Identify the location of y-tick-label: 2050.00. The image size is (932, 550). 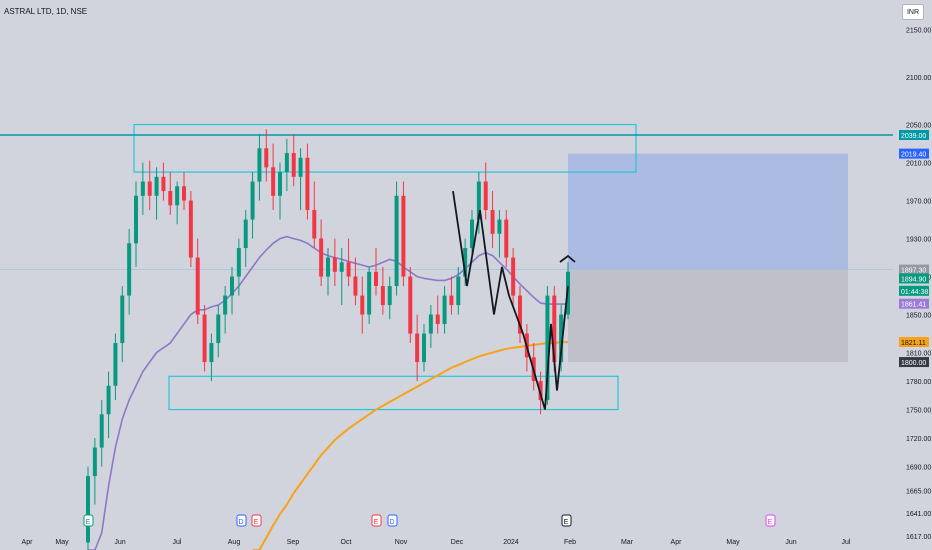
(918, 126).